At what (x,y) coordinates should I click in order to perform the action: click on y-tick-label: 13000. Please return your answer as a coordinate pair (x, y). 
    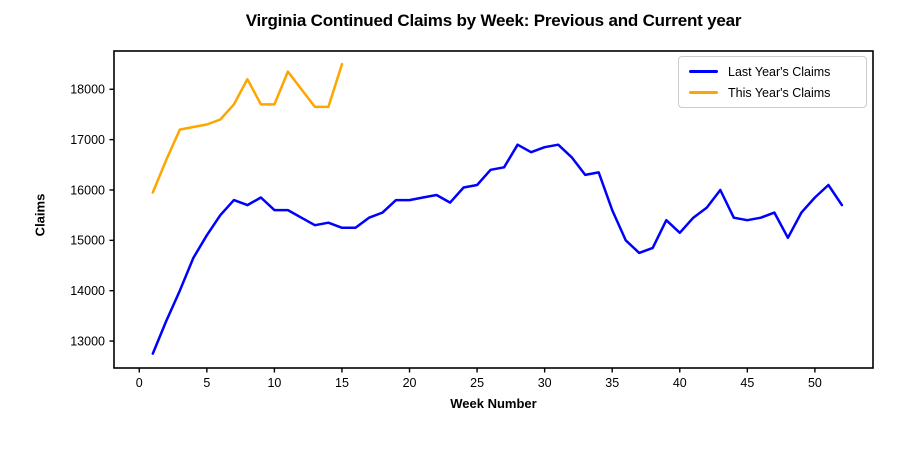
    Looking at the image, I should click on (87, 341).